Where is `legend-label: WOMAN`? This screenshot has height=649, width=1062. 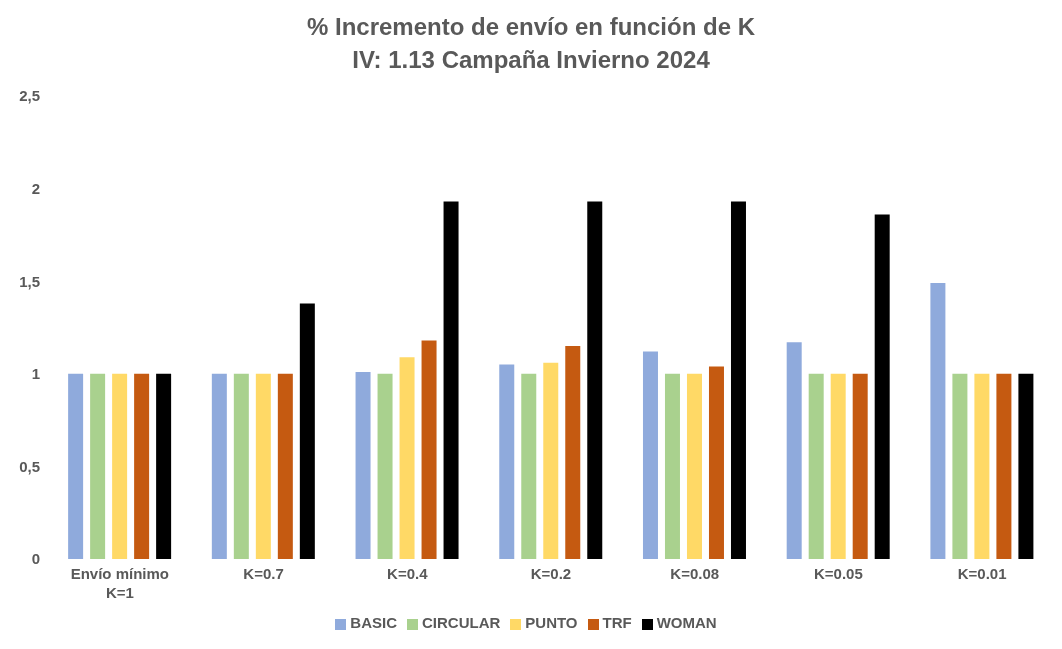 legend-label: WOMAN is located at coordinates (686, 622).